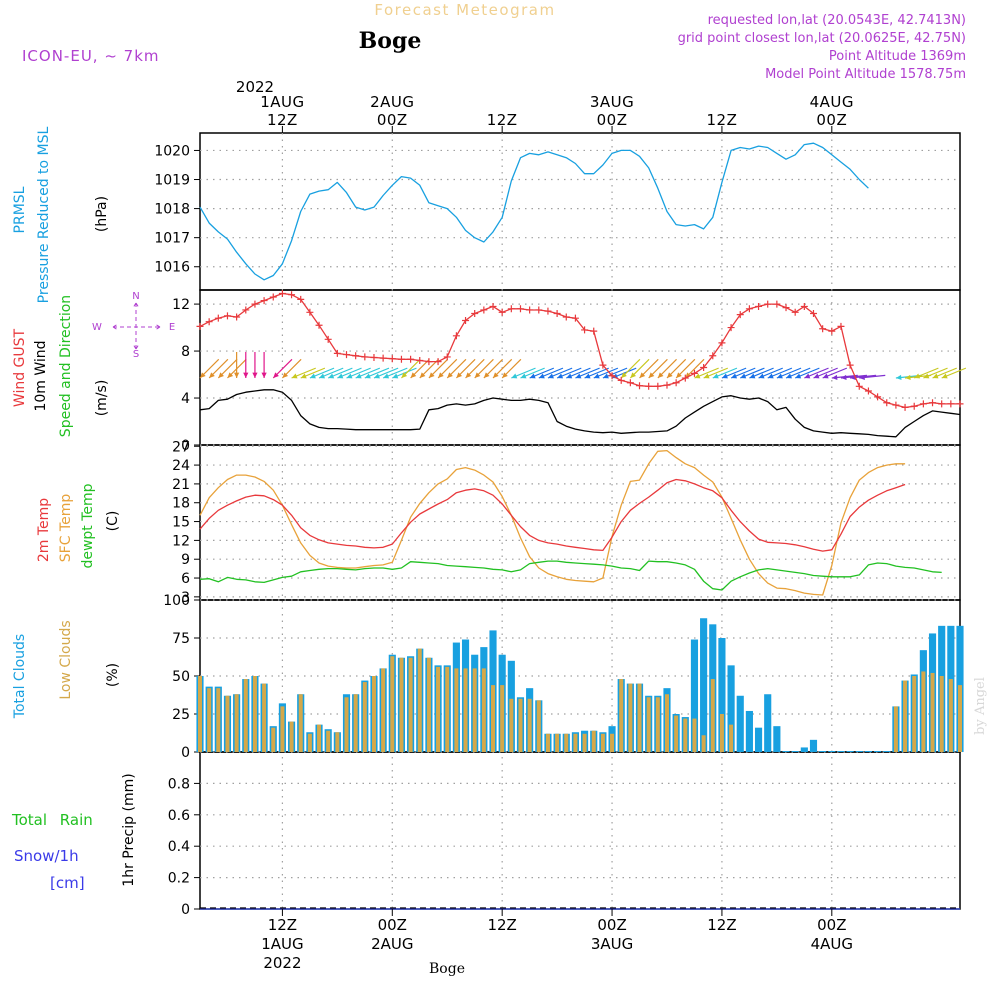  Describe the element at coordinates (179, 784) in the screenshot. I see `precip-ytick-label: 0.8` at that location.